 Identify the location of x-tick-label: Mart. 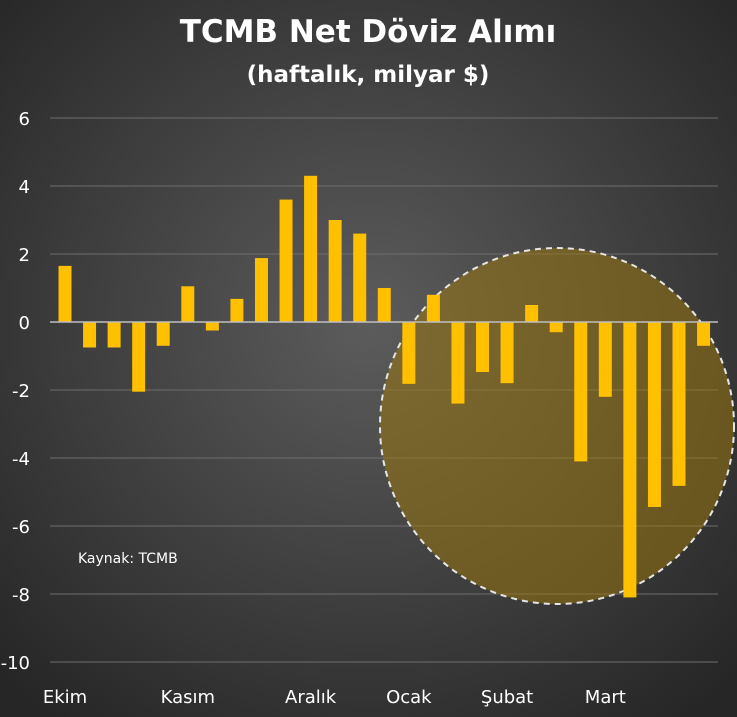
(605, 697).